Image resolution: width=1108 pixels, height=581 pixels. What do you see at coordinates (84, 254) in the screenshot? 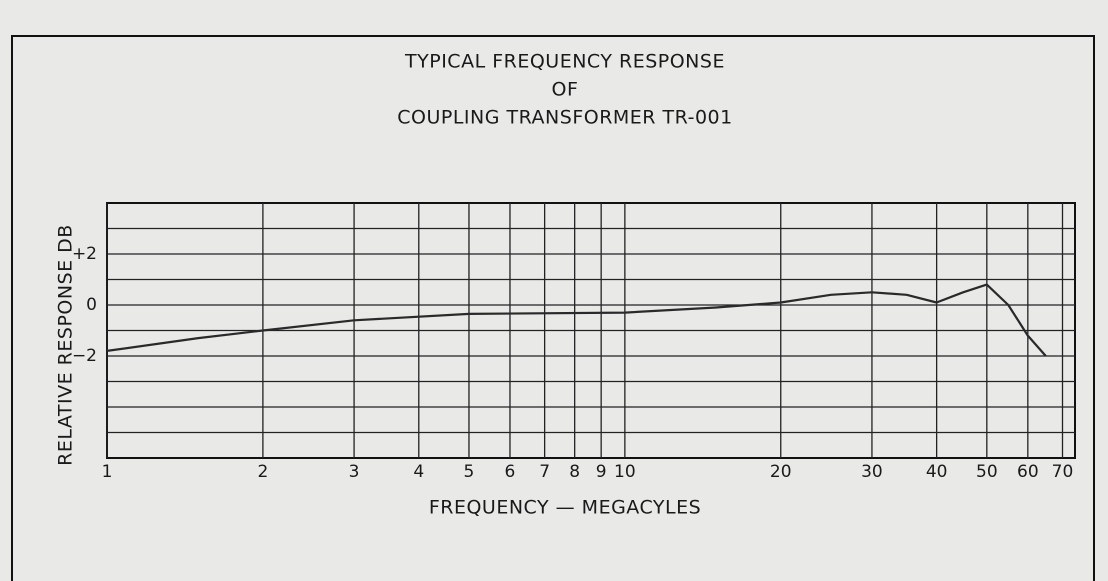
I see `y-tick-label: +2` at bounding box center [84, 254].